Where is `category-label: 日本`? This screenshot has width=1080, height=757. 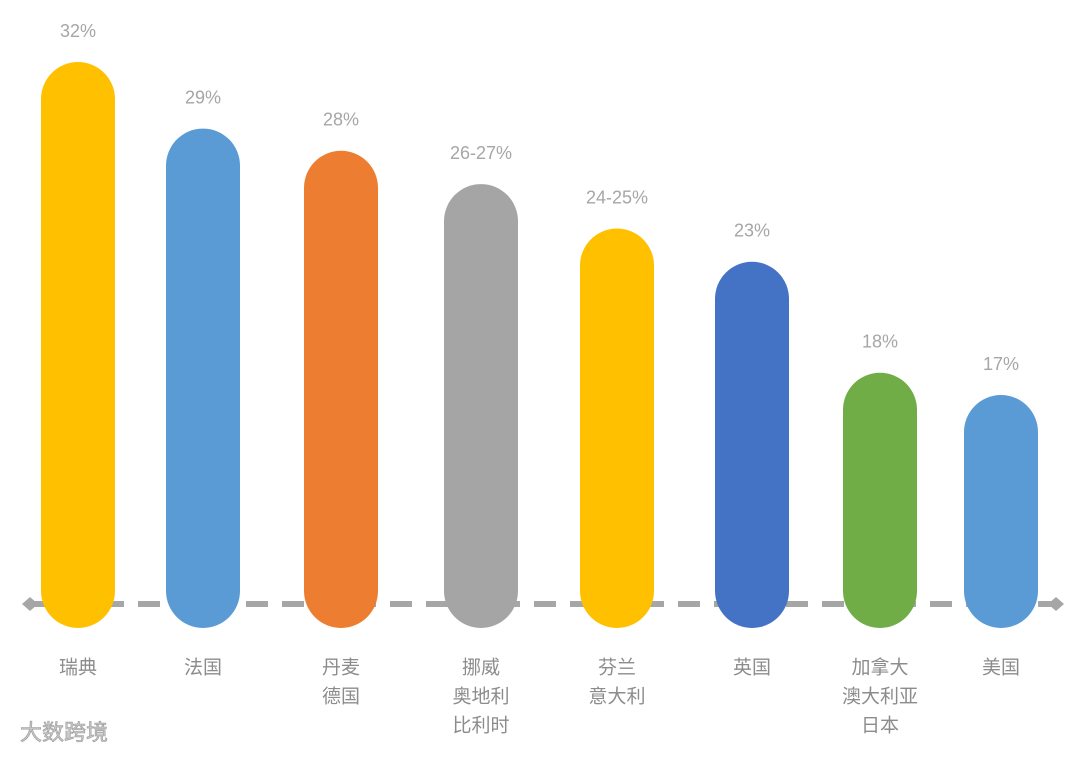 category-label: 日本 is located at coordinates (880, 726).